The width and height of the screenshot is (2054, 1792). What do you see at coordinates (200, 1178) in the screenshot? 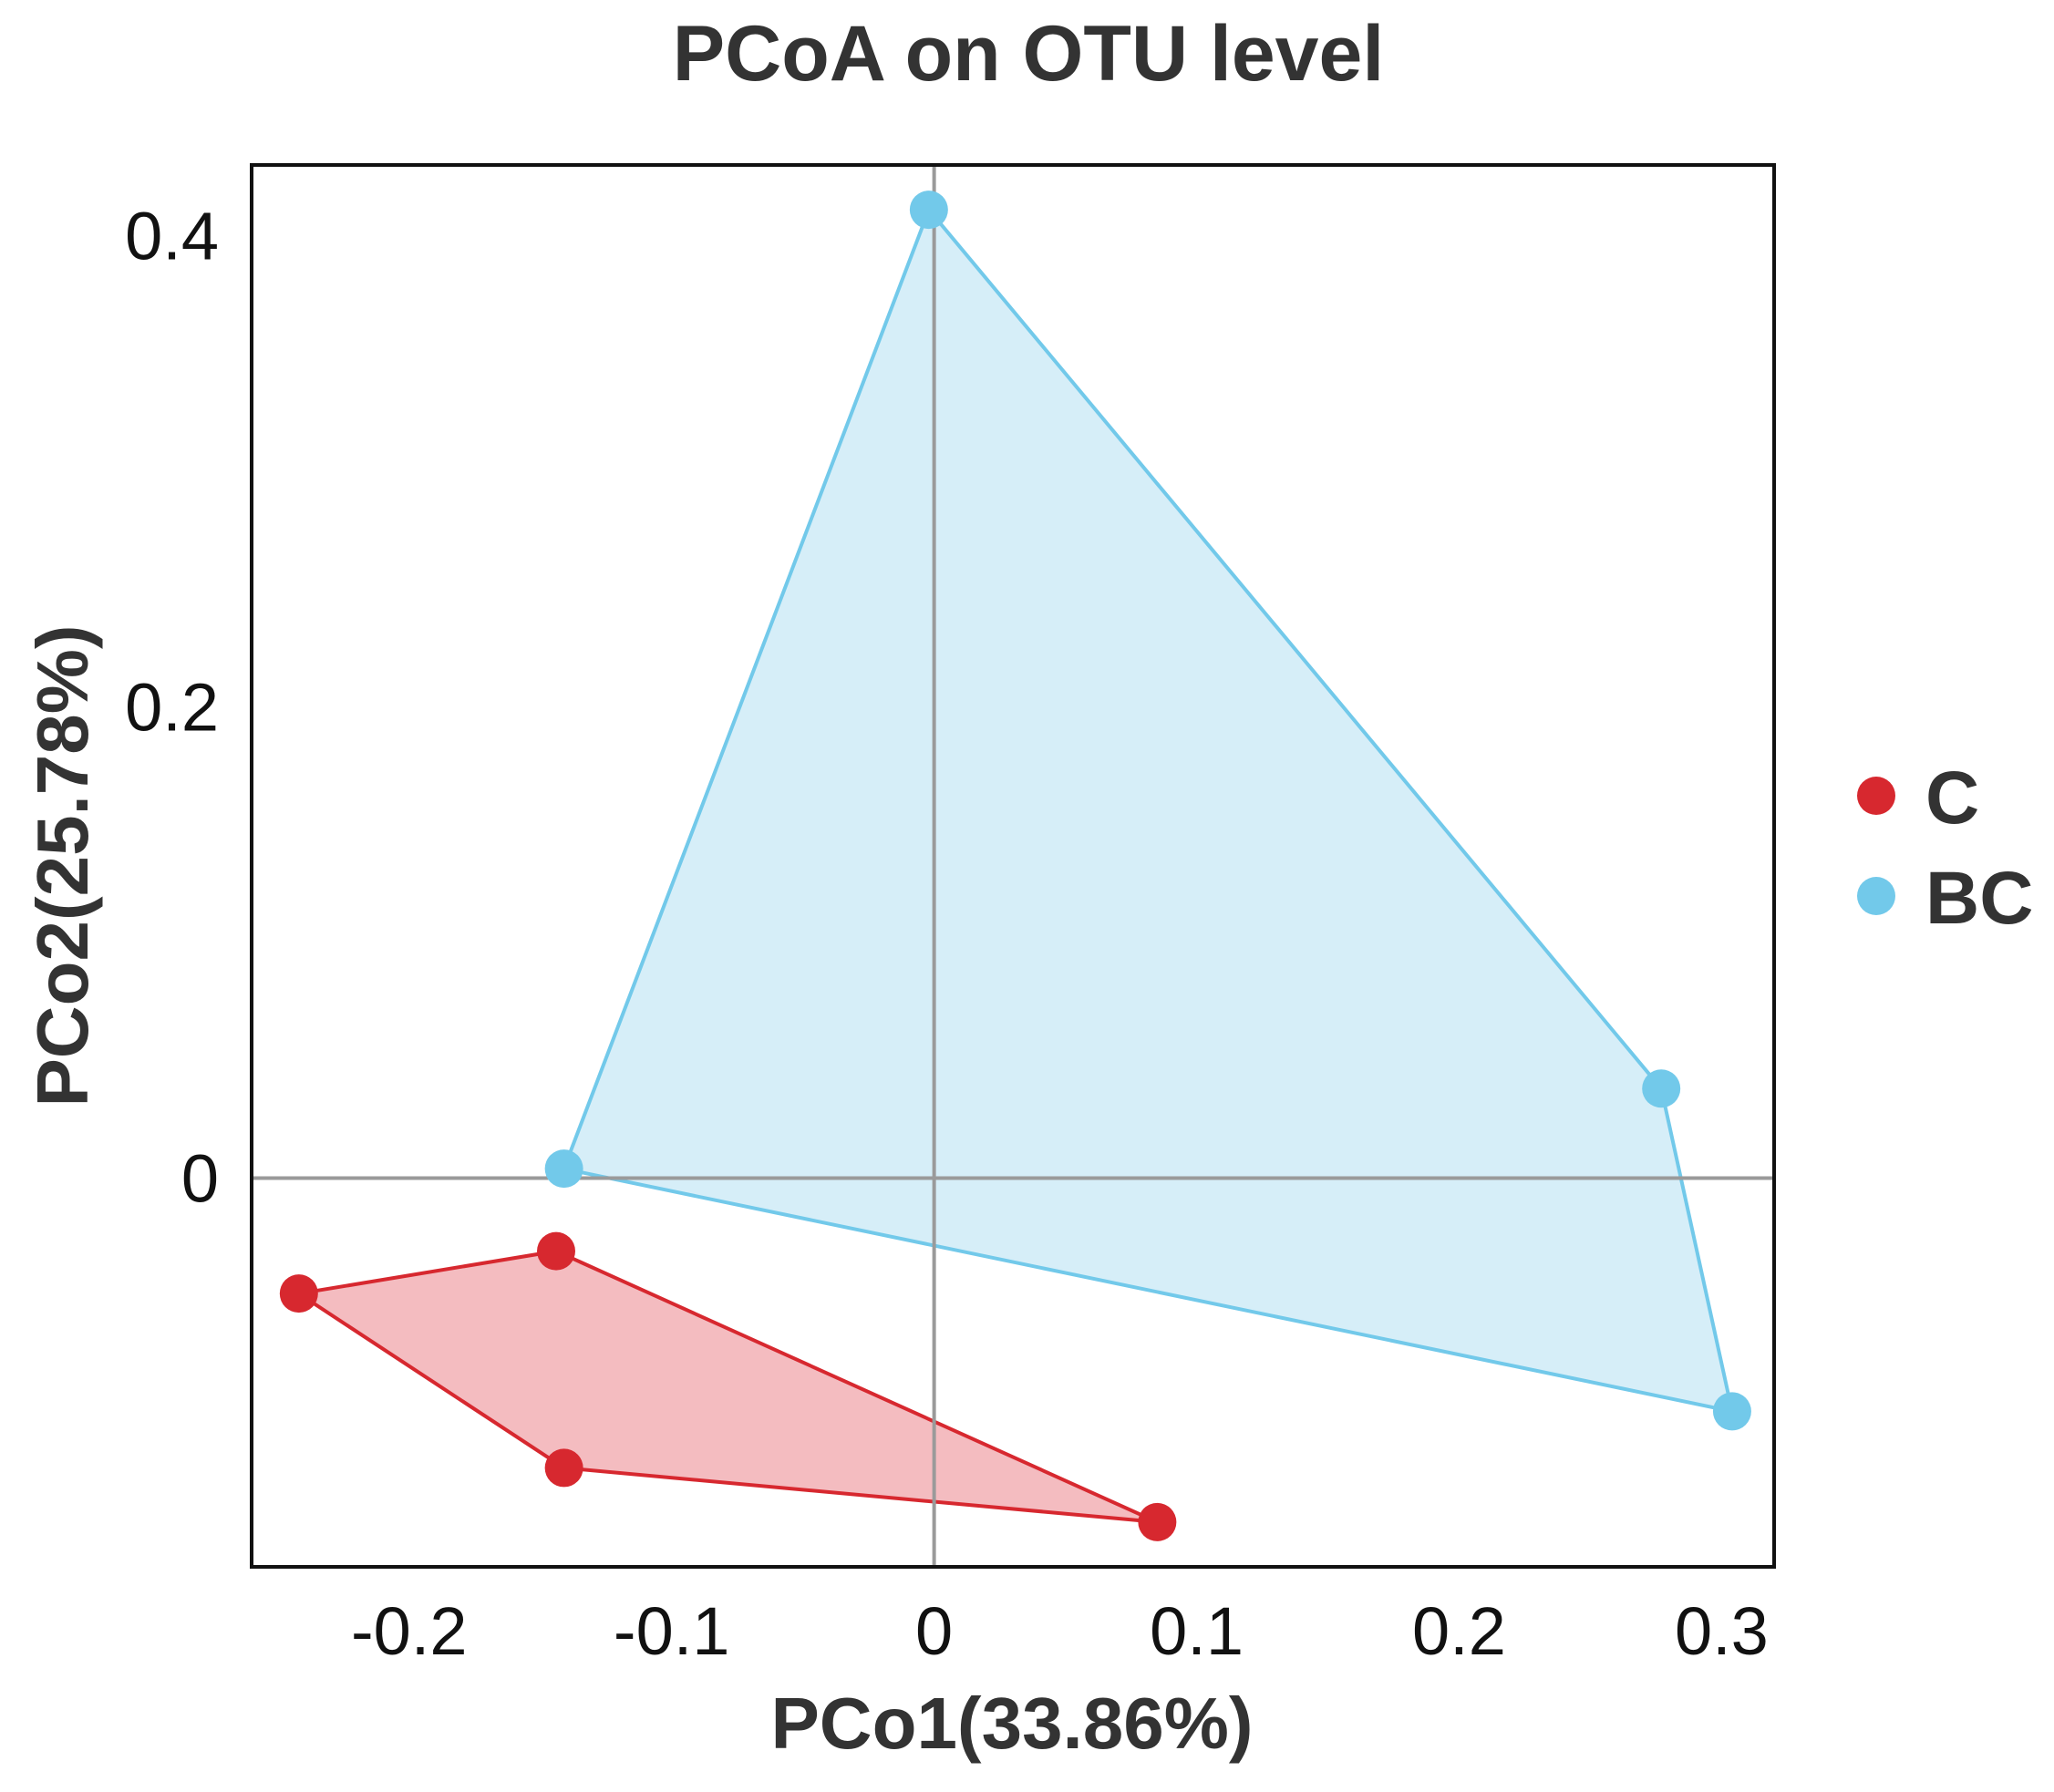
I see `y-tick-label: 0` at bounding box center [200, 1178].